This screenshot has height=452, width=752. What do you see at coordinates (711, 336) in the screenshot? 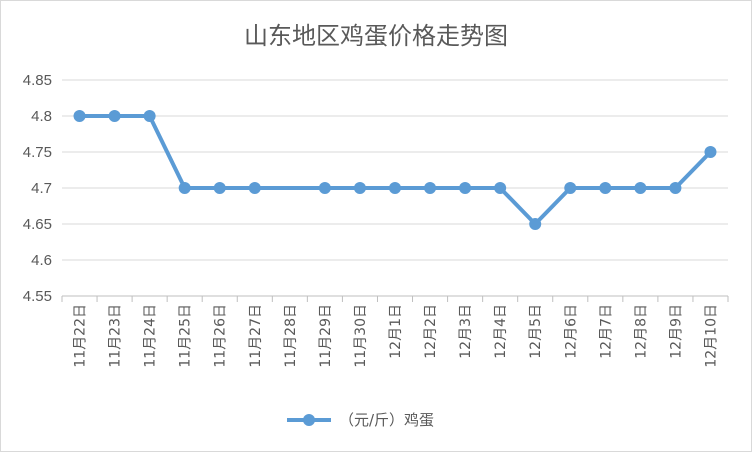
I see `x-tick-label: 12月10日` at bounding box center [711, 336].